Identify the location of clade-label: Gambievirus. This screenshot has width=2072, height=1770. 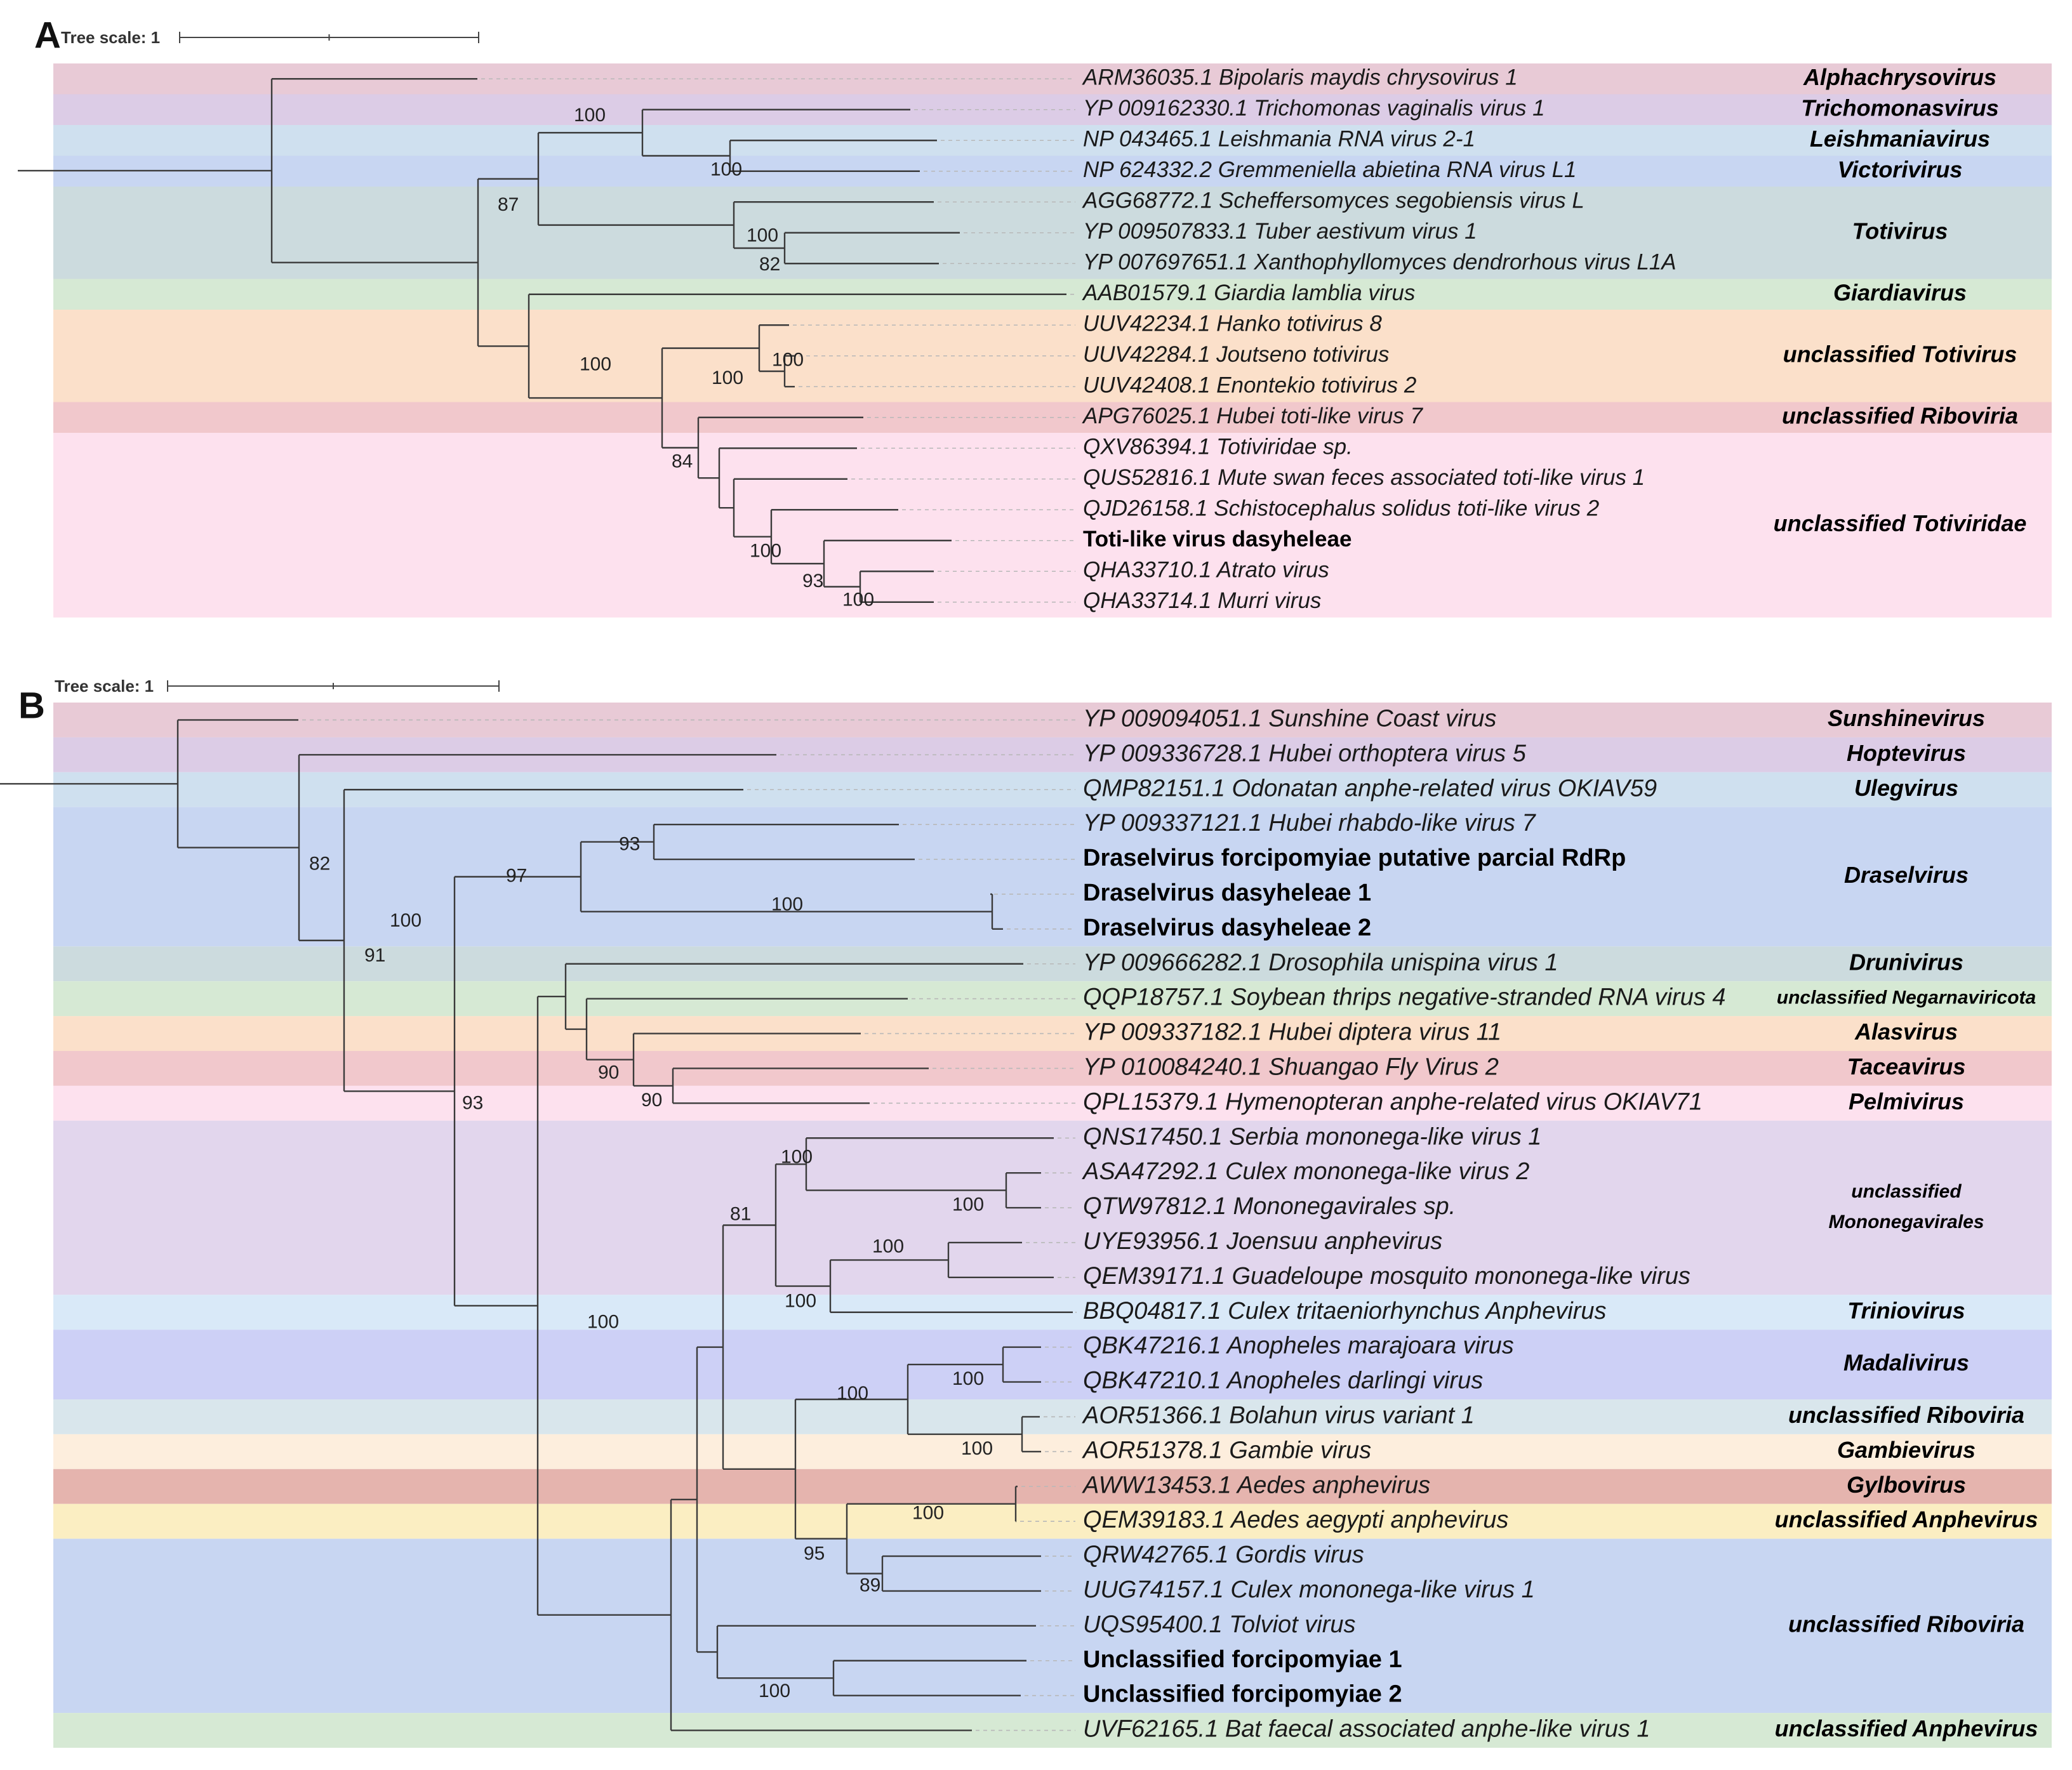
(1906, 1450).